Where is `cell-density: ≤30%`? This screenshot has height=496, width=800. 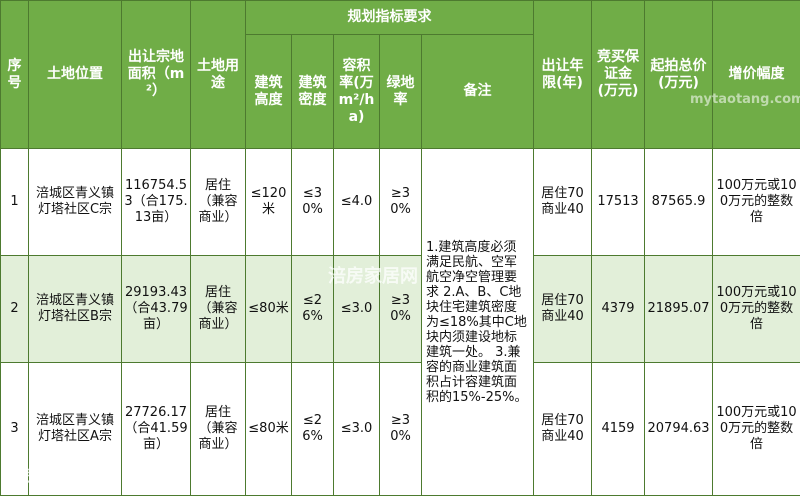 cell-density: ≤30% is located at coordinates (313, 202).